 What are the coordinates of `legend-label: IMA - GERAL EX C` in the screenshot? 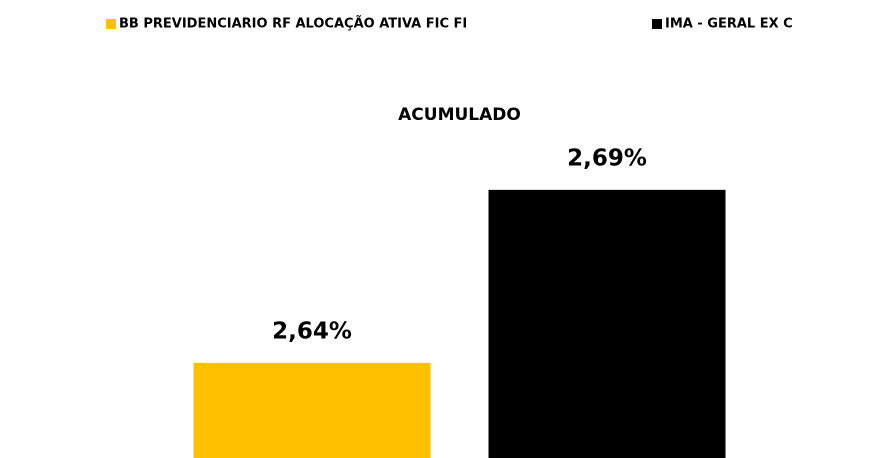 It's located at (729, 24).